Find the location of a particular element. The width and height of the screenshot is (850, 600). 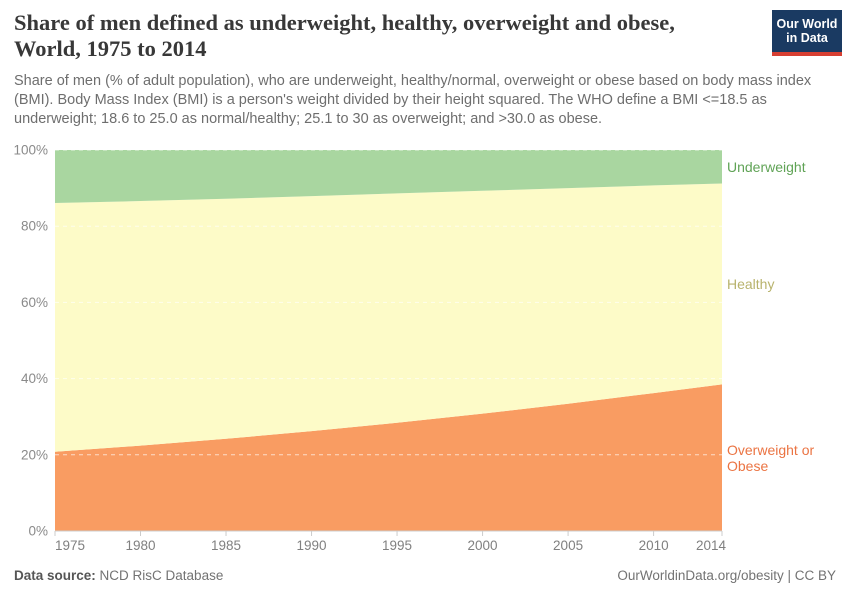

y-tick-label: 20% is located at coordinates (34, 454).